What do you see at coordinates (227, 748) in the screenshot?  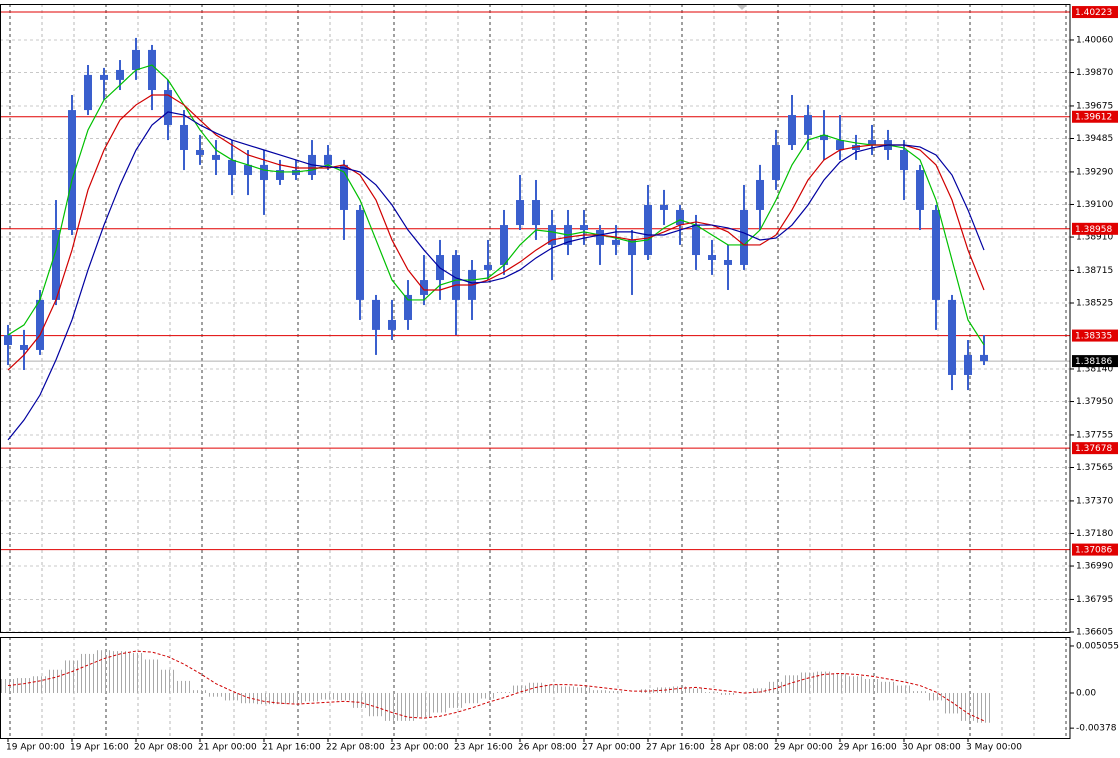 I see `x-tick-label: 21 Apr 00:00` at bounding box center [227, 748].